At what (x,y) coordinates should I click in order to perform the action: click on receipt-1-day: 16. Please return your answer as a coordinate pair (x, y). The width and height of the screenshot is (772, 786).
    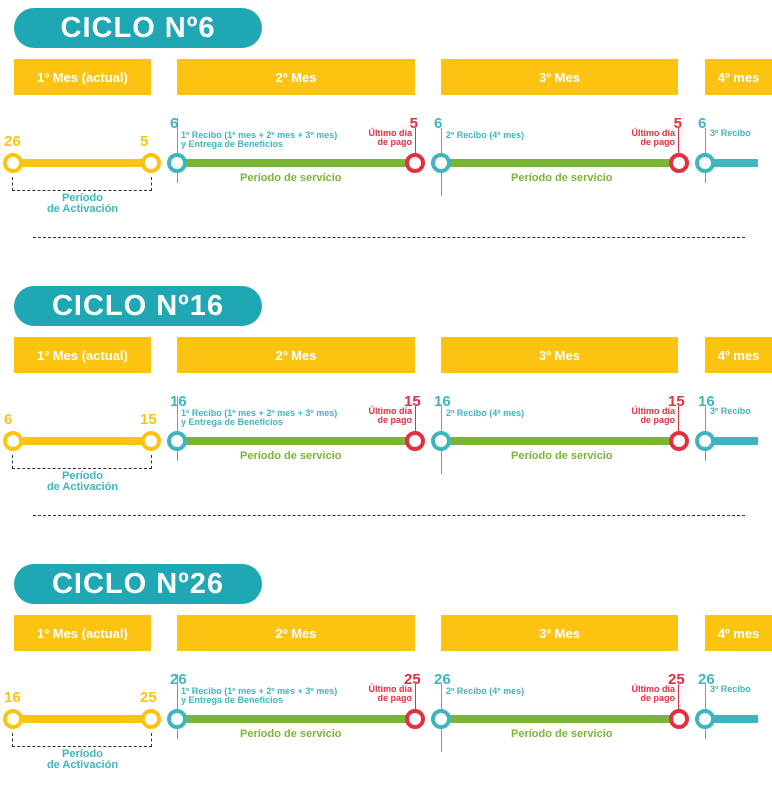
    Looking at the image, I should click on (178, 401).